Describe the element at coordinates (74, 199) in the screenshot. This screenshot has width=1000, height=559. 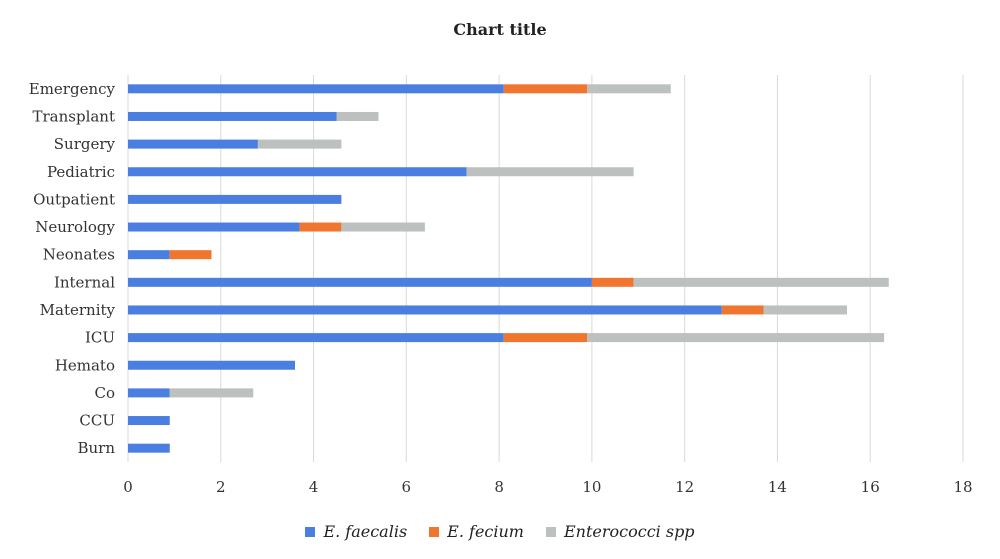
I see `category-label: Outpatient` at that location.